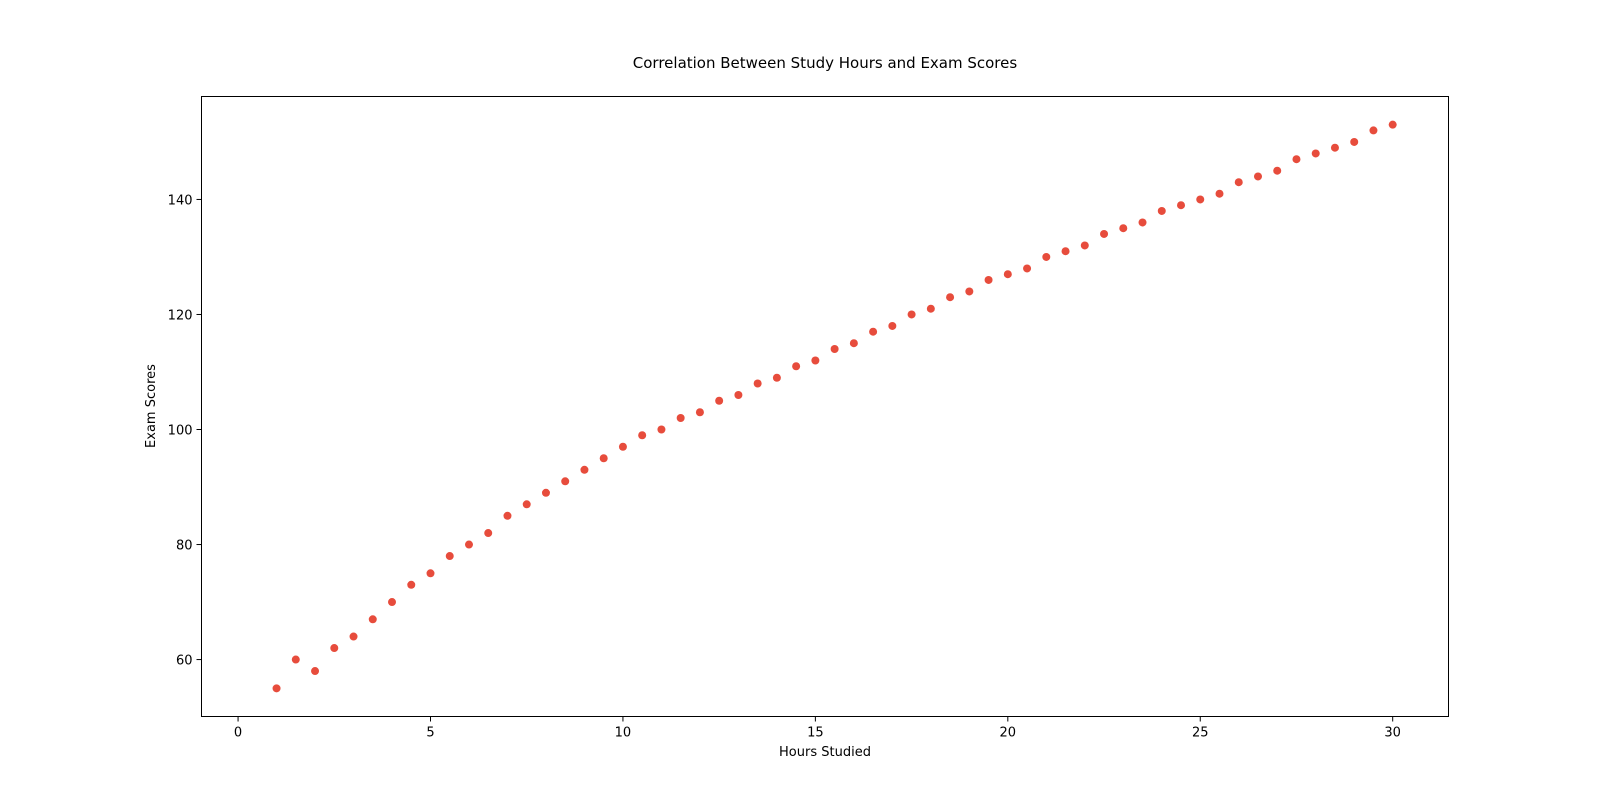 The image size is (1600, 800). Describe the element at coordinates (623, 733) in the screenshot. I see `x-tick-label-10: 10` at that location.